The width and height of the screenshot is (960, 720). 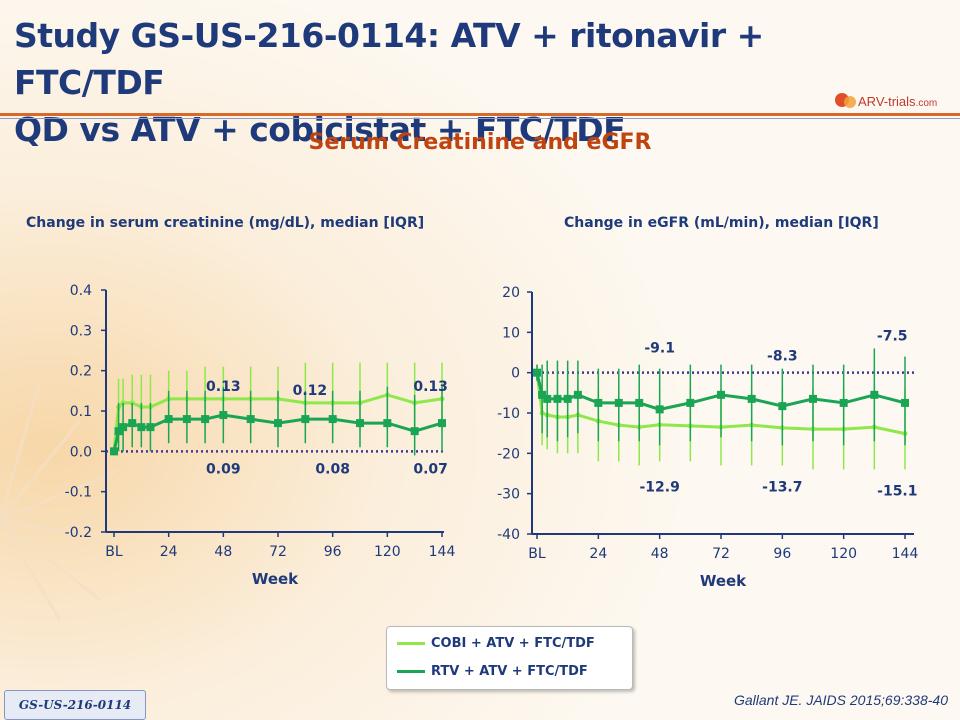 I want to click on value-annotation: -7.5, so click(x=892, y=336).